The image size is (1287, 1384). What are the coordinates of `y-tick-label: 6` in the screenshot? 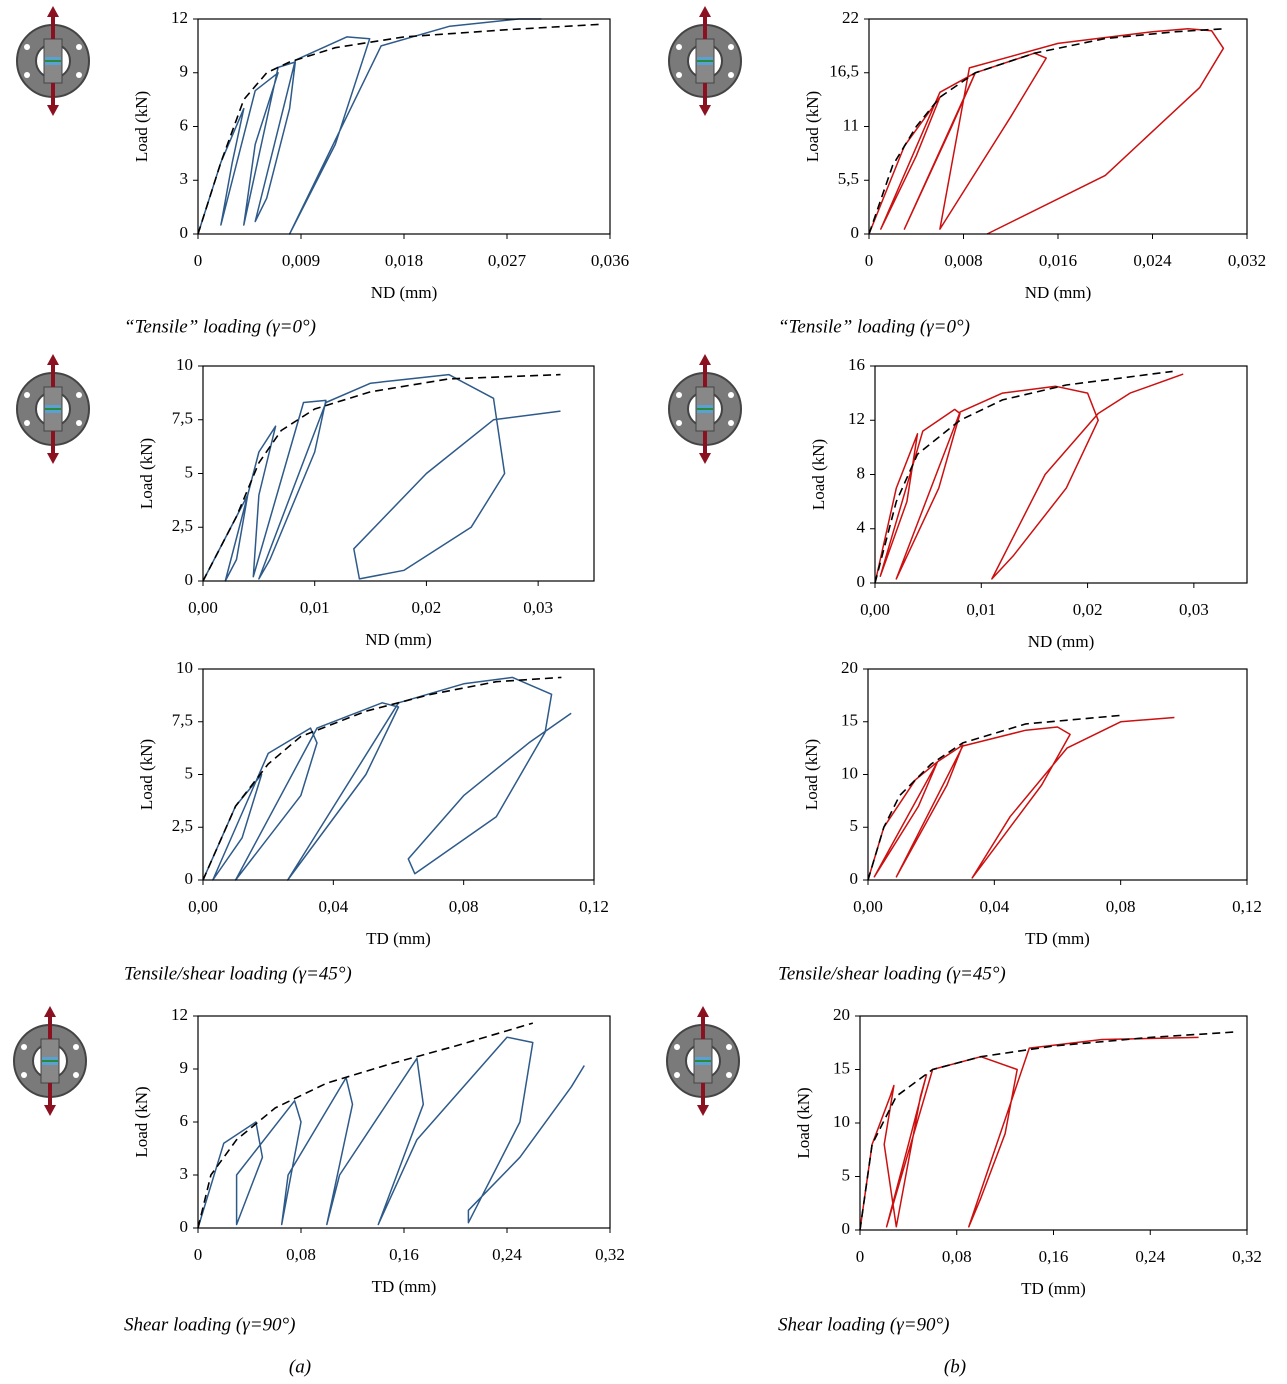 It's located at (184, 124).